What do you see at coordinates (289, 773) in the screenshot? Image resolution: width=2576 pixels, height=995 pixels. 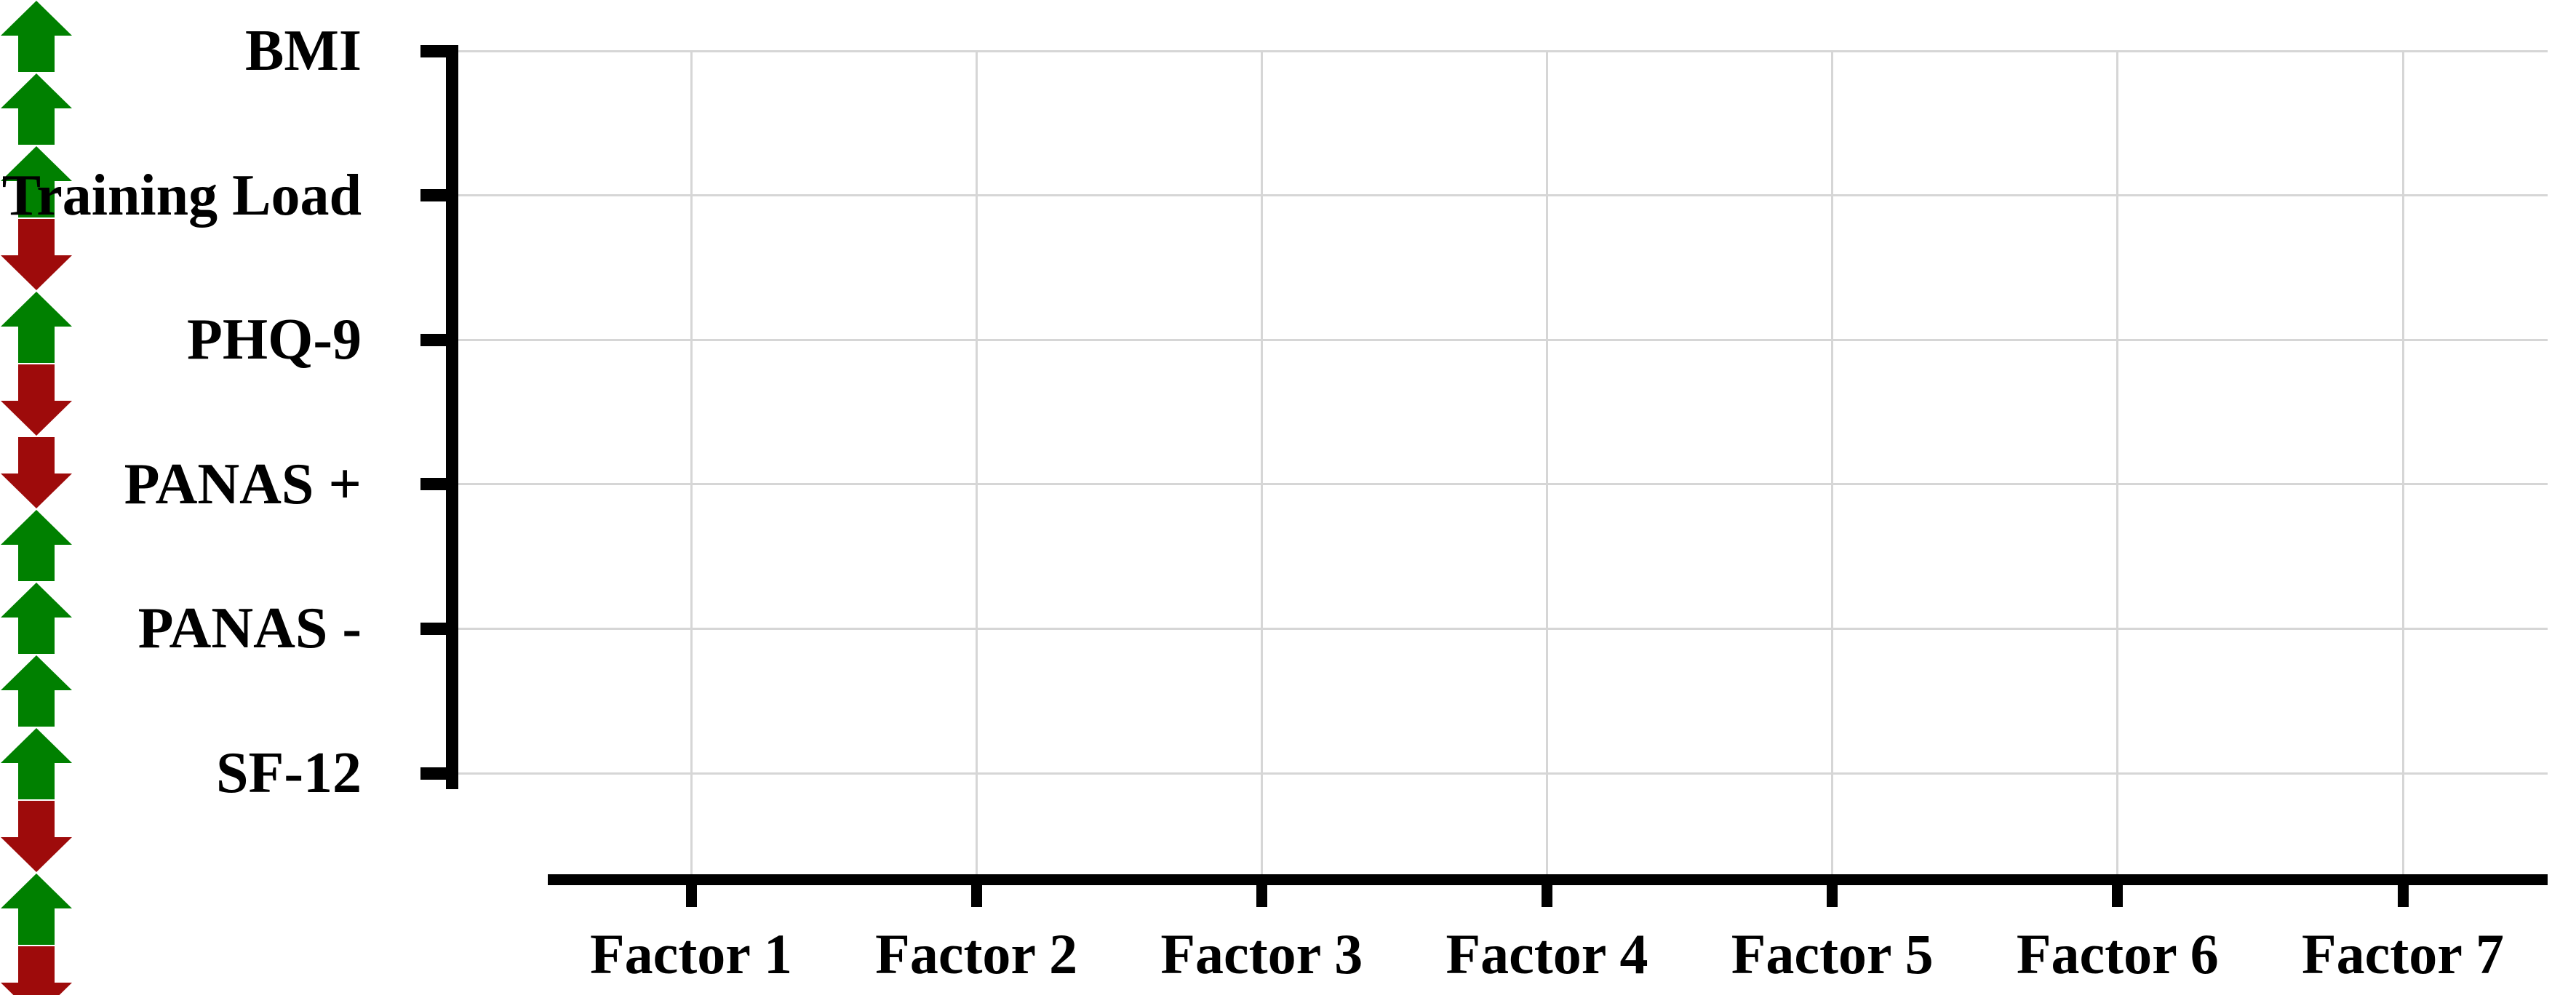 I see `y-axis-label: SF-12` at bounding box center [289, 773].